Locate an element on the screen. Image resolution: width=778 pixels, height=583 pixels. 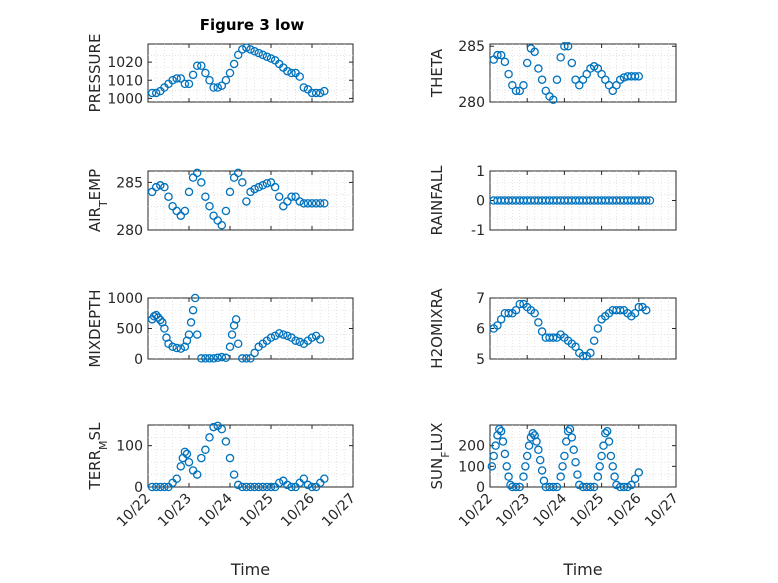
x-tick-label: 10/24 is located at coordinates (550, 510).